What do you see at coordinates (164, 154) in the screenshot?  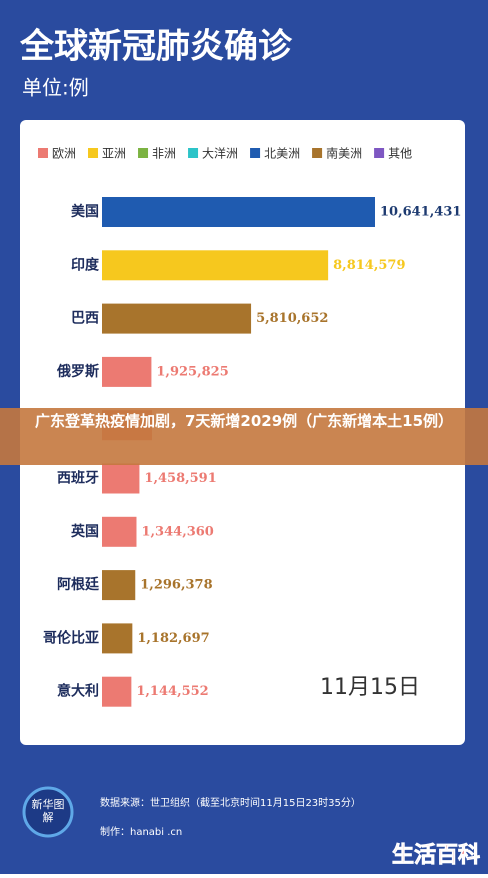 I see `legend-label: 非洲` at bounding box center [164, 154].